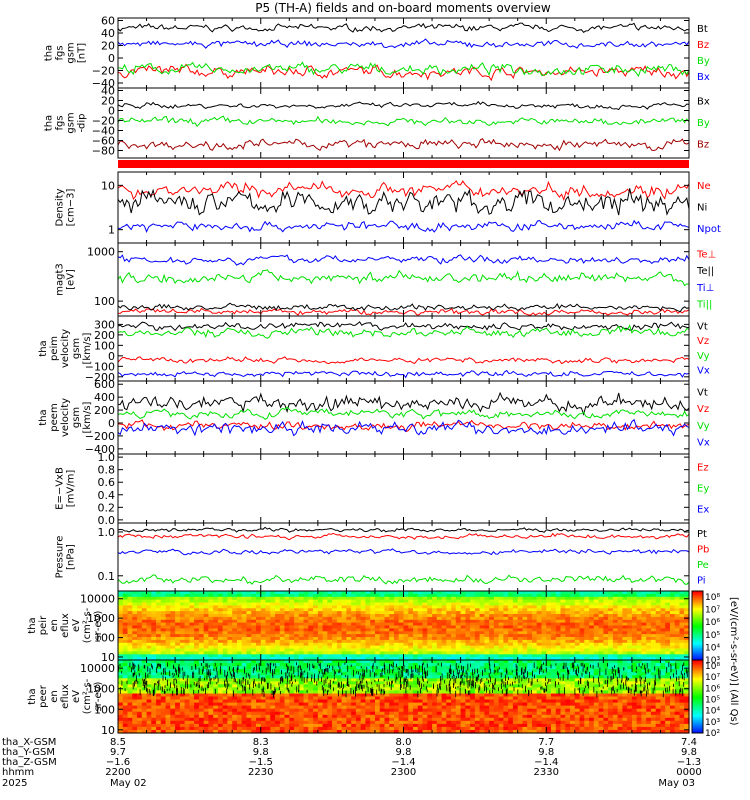  What do you see at coordinates (712, 734) in the screenshot?
I see `colorbar-label: 10²` at bounding box center [712, 734].